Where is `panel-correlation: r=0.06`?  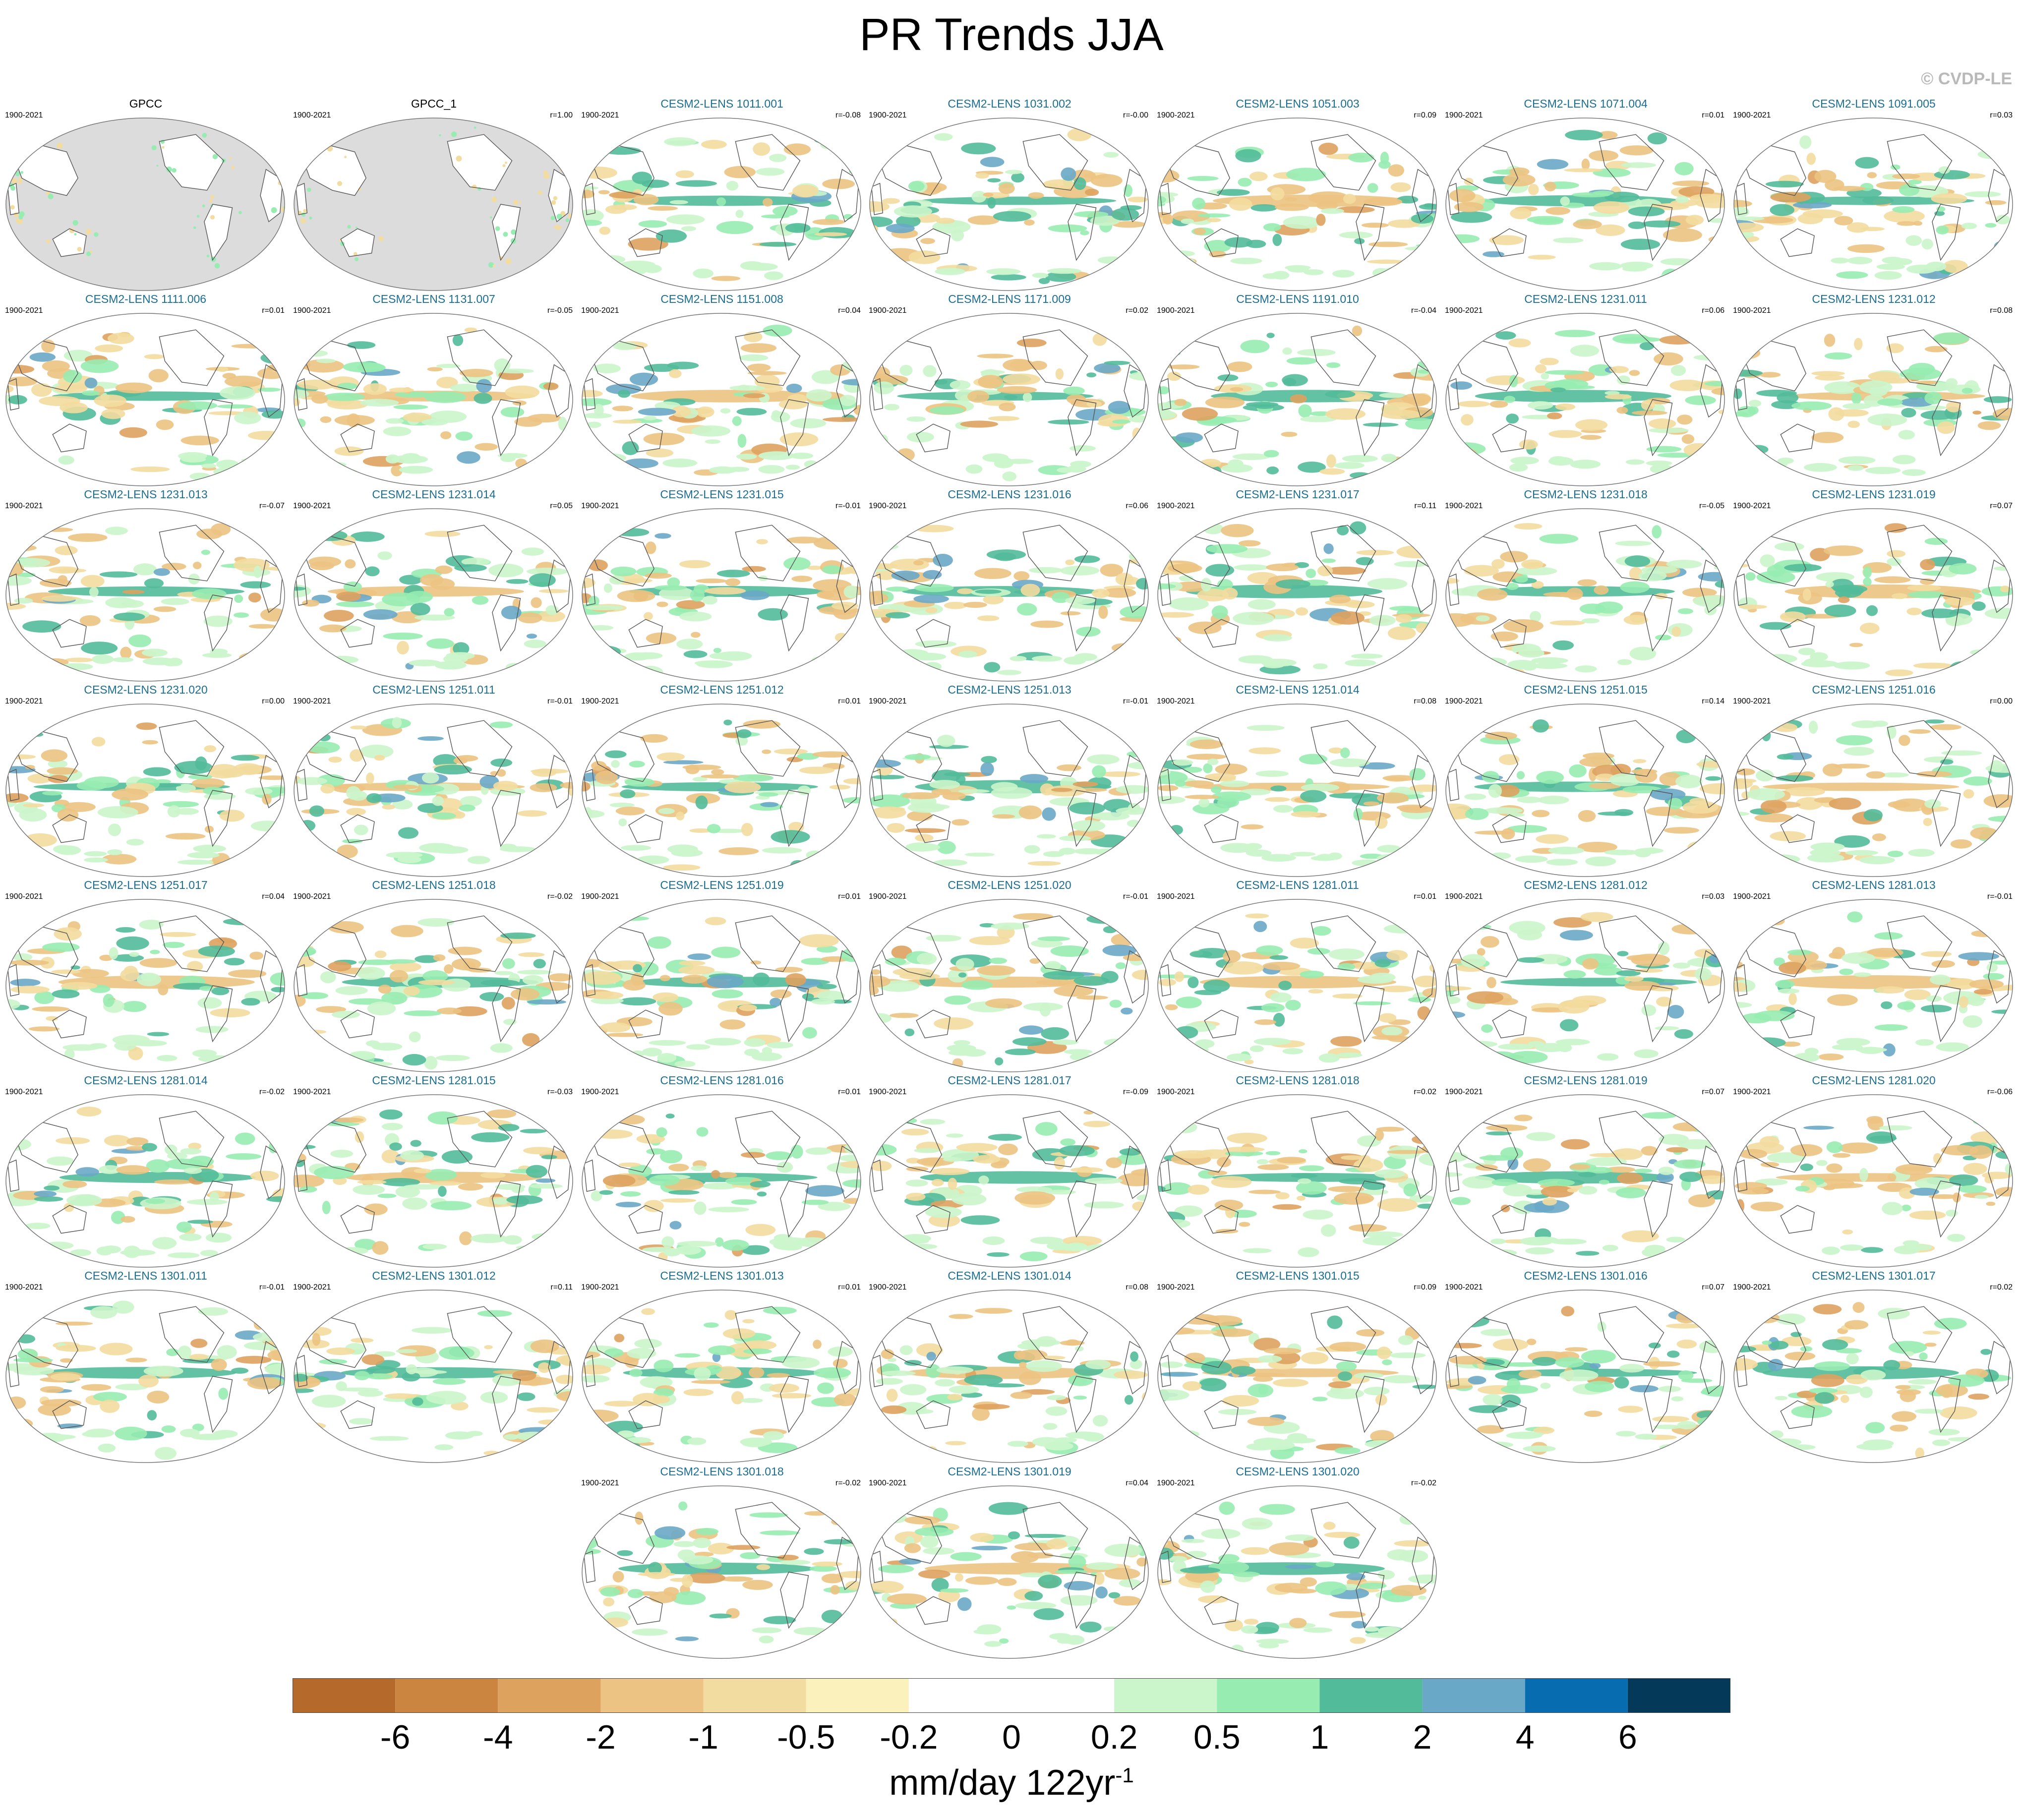 panel-correlation: r=0.06 is located at coordinates (1137, 506).